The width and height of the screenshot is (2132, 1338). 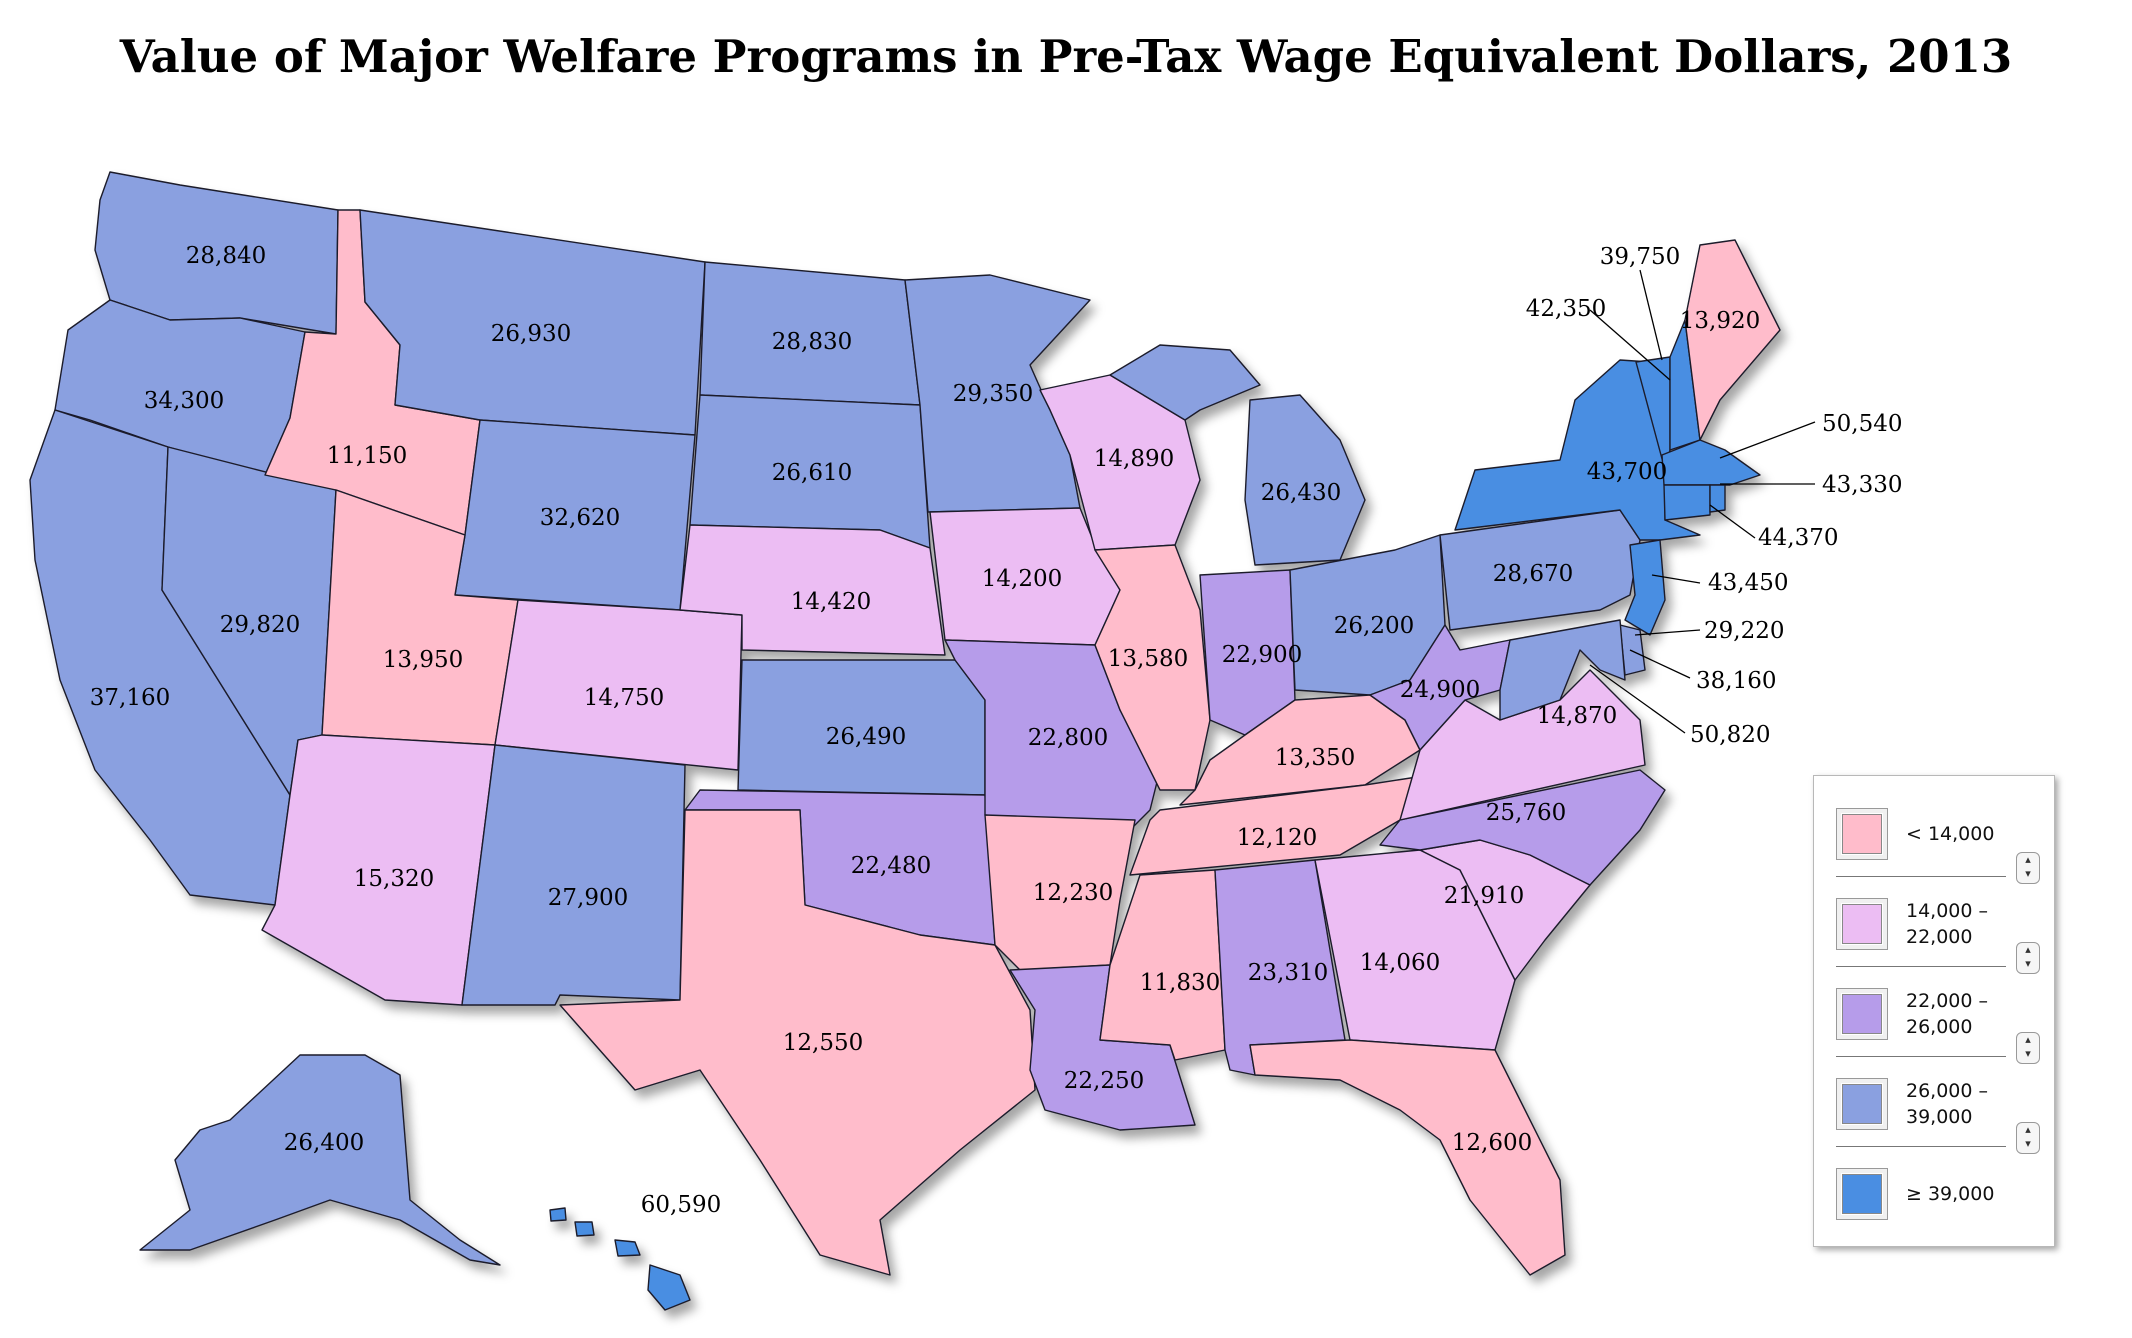 What do you see at coordinates (558, 1214) in the screenshot?
I see `state-hi-kauai` at bounding box center [558, 1214].